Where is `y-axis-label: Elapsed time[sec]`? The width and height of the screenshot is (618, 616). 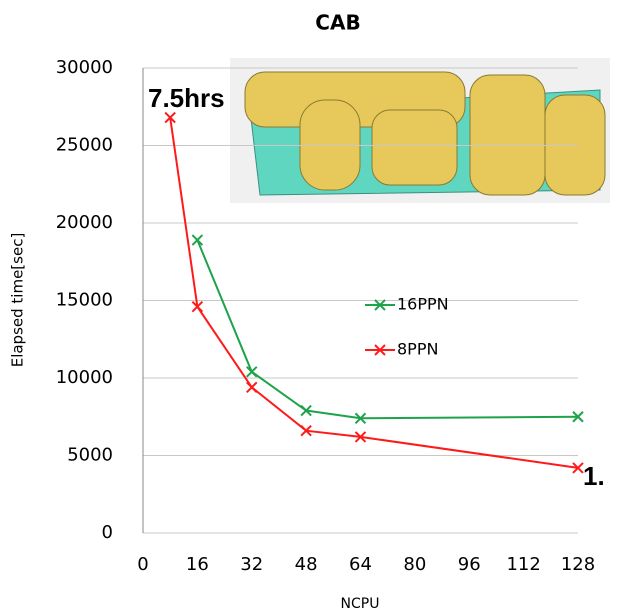 y-axis-label: Elapsed time[sec] is located at coordinates (18, 300).